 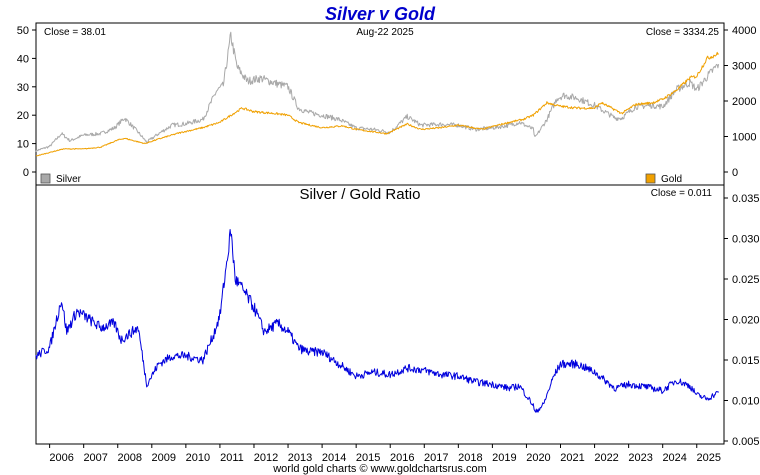 I want to click on x-tick-label: 2019, so click(x=504, y=458).